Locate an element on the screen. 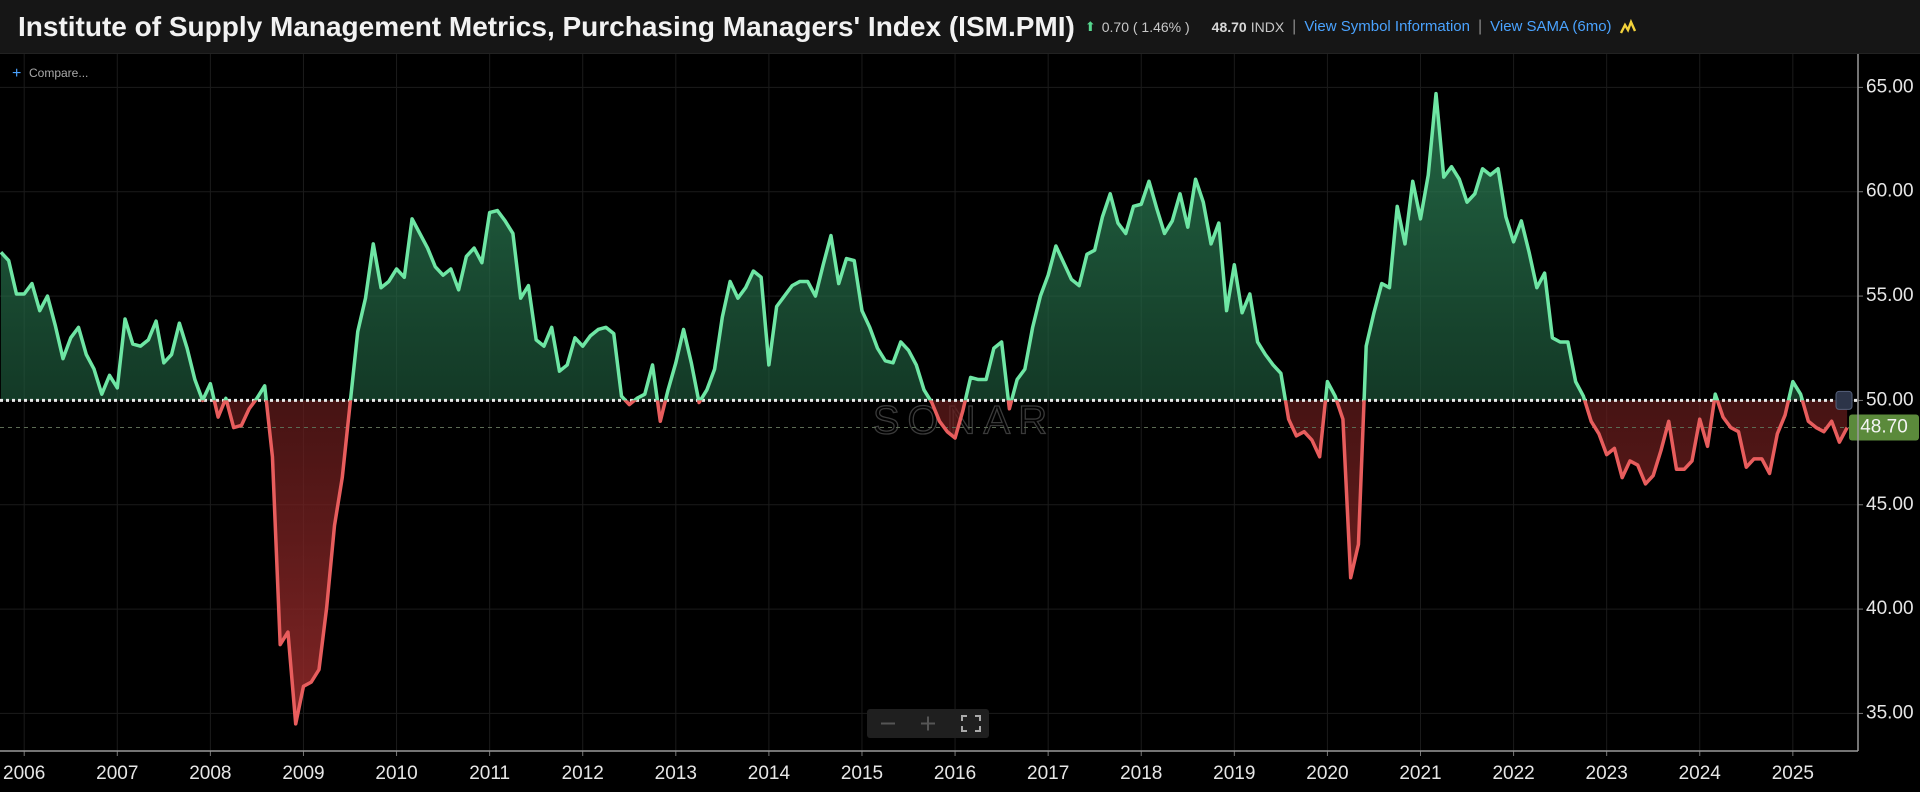 The height and width of the screenshot is (792, 1920). up-arrow: ⬆ is located at coordinates (1090, 26).